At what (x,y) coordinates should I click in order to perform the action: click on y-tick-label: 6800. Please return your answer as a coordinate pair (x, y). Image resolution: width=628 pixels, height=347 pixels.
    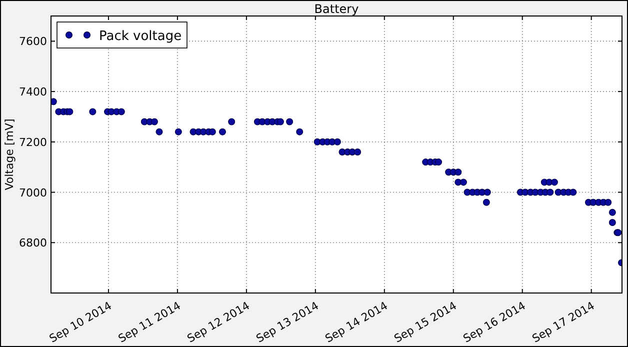
    Looking at the image, I should click on (33, 243).